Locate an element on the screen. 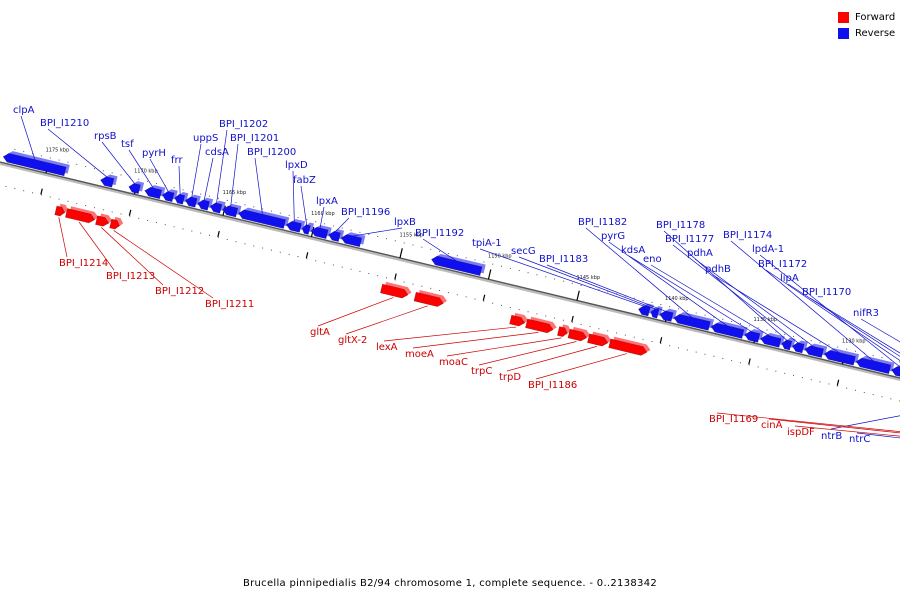  gene-label-BPI_I1174: BPI_I1174 is located at coordinates (747, 235).